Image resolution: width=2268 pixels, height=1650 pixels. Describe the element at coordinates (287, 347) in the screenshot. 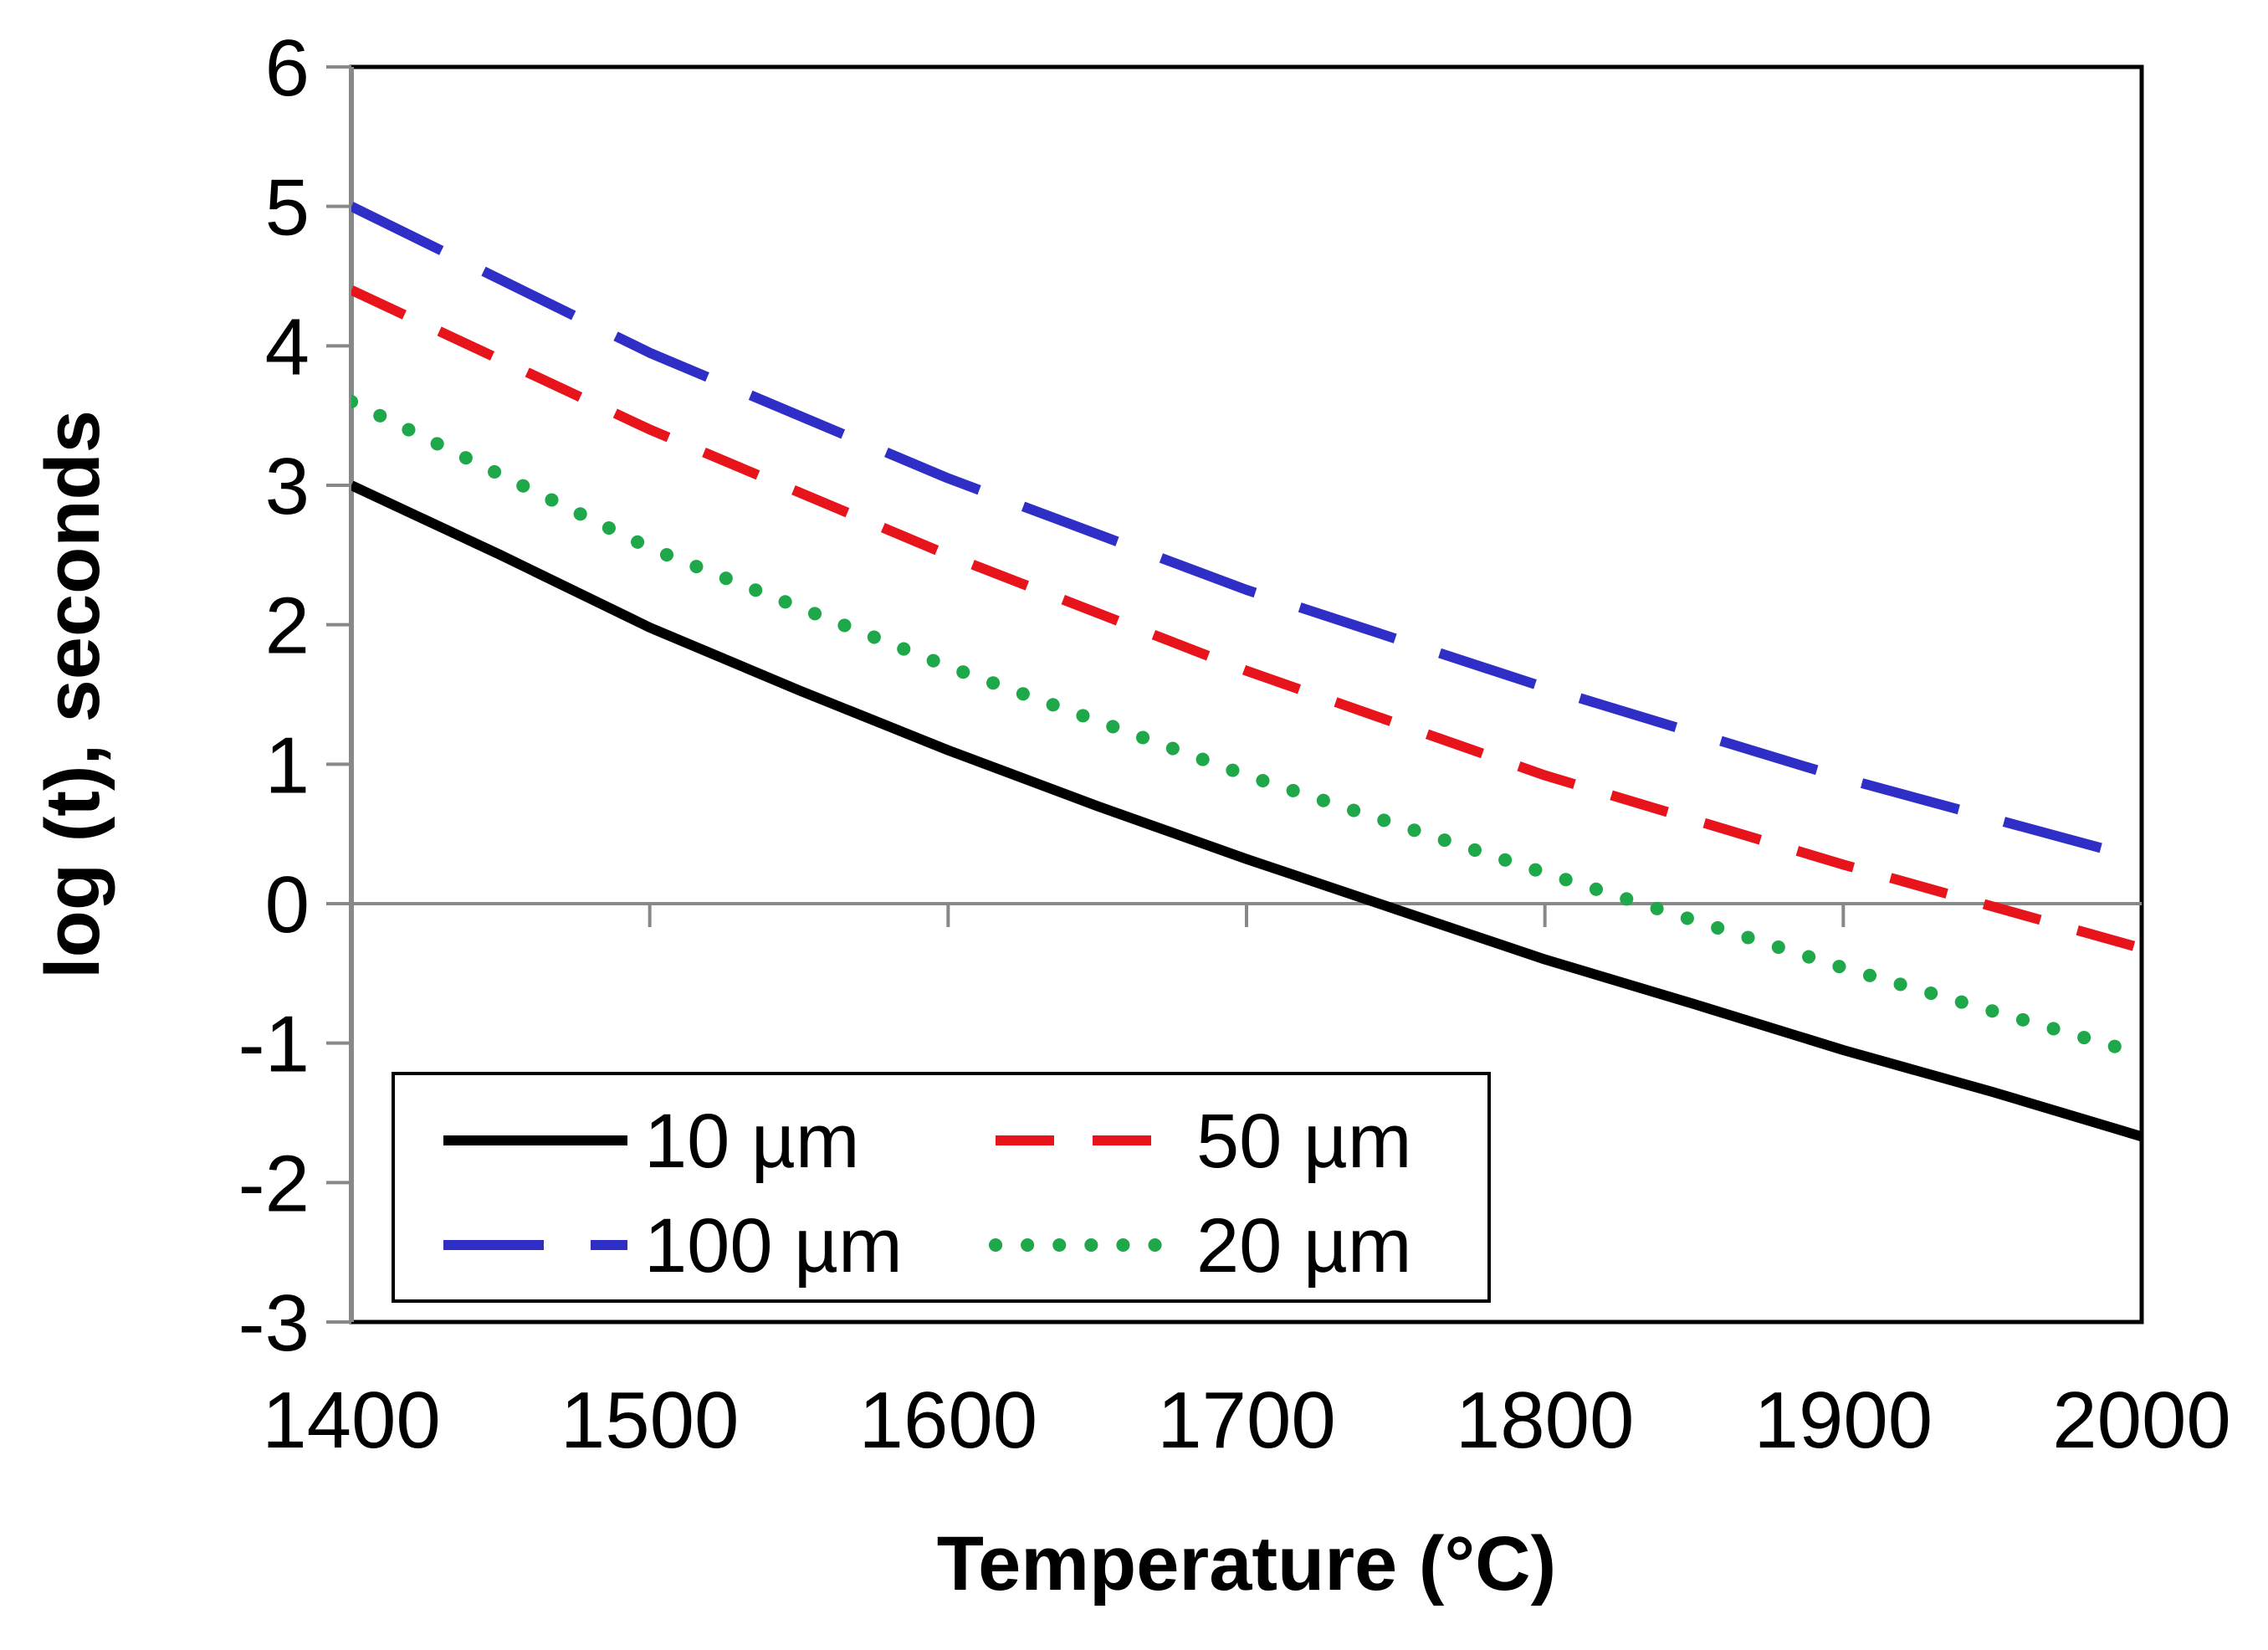

I see `y-tick-label: 4` at that location.